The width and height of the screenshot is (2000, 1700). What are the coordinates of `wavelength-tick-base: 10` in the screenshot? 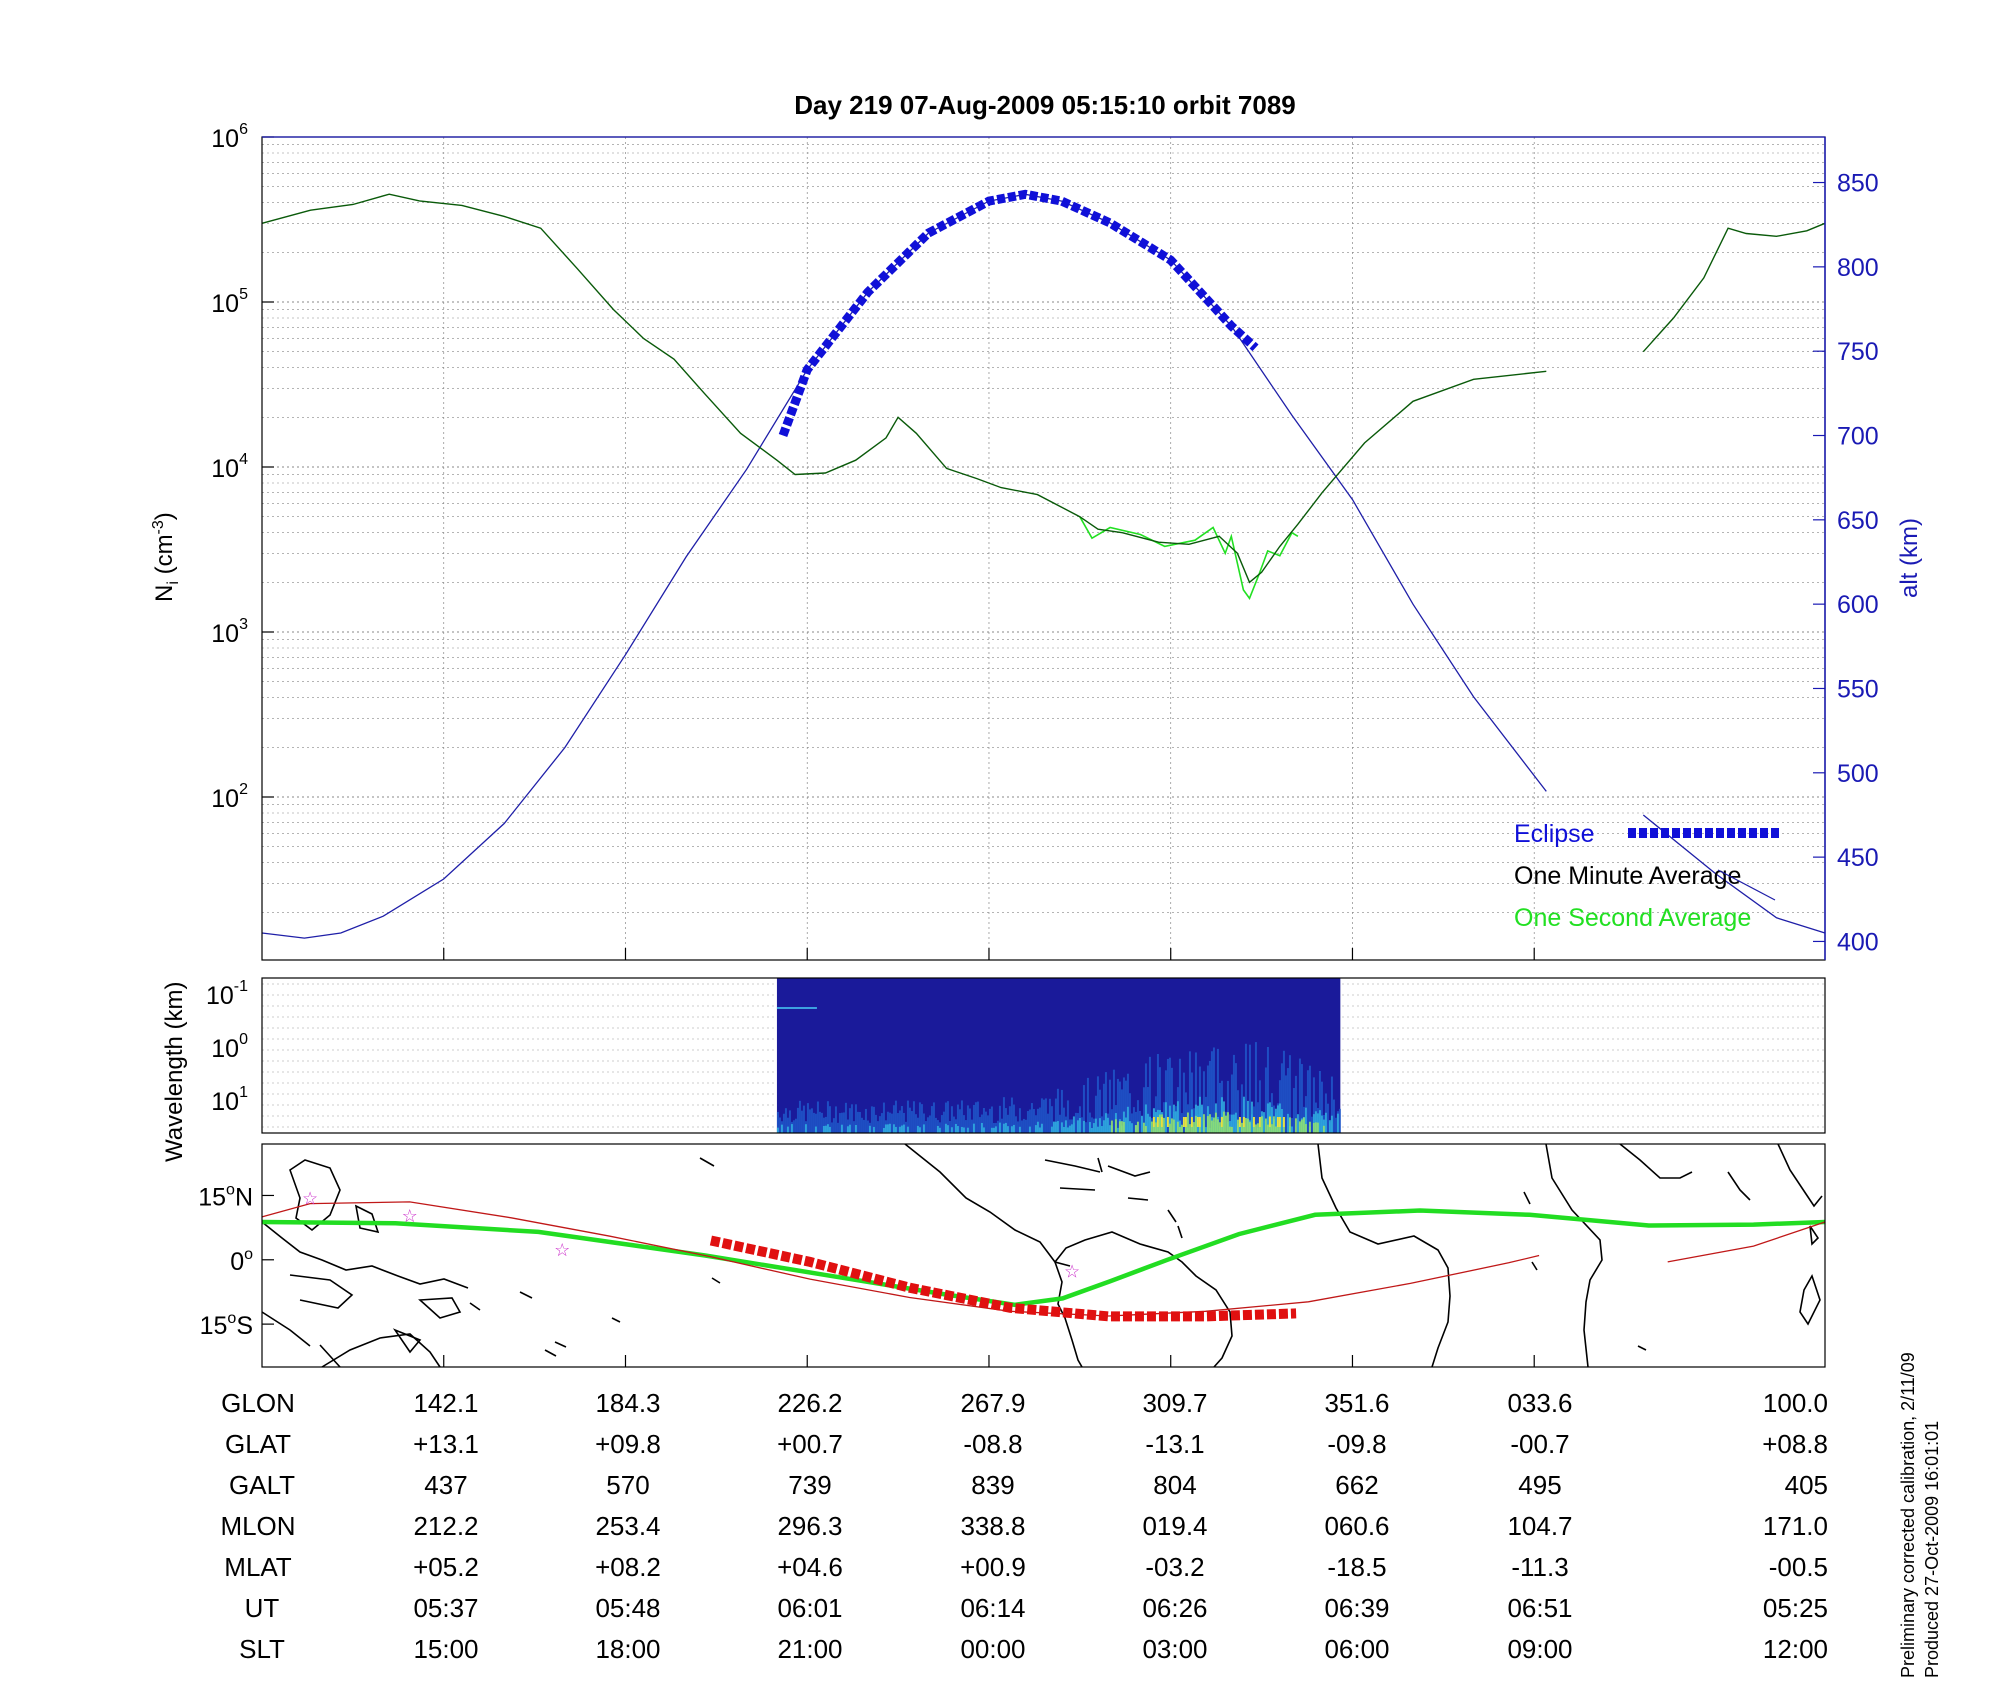 It's located at (225, 1049).